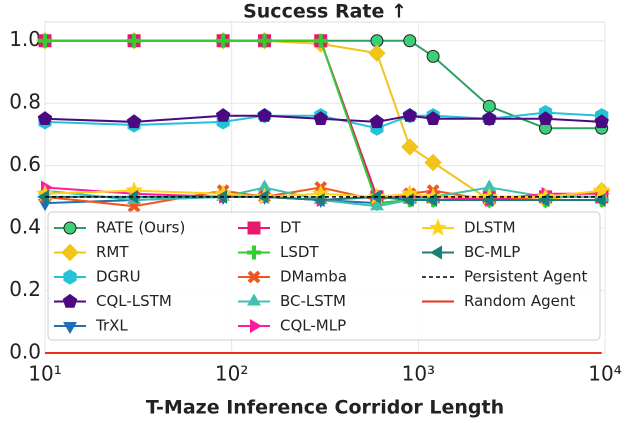 Image resolution: width=626 pixels, height=423 pixels. I want to click on y-tick-label: 0.8, so click(25, 102).